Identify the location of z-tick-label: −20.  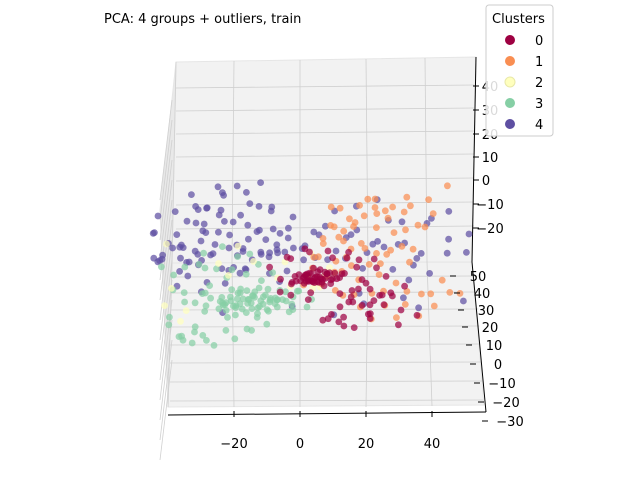
(489, 229).